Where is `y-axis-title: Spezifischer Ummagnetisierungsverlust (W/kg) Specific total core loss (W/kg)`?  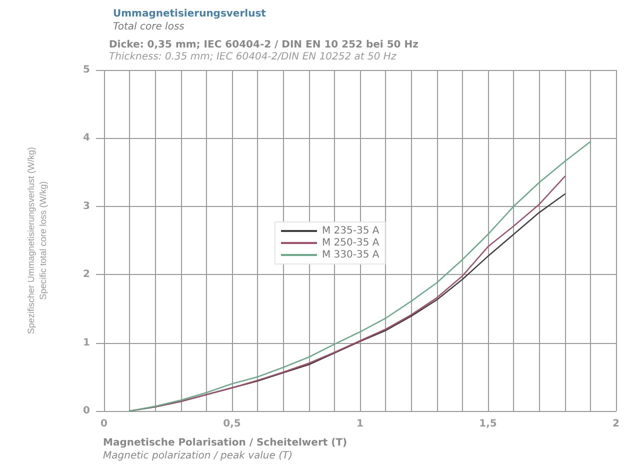
y-axis-title: Spezifischer Ummagnetisierungsverlust (W/kg) Specific total core loss (W/kg) is located at coordinates (37, 240).